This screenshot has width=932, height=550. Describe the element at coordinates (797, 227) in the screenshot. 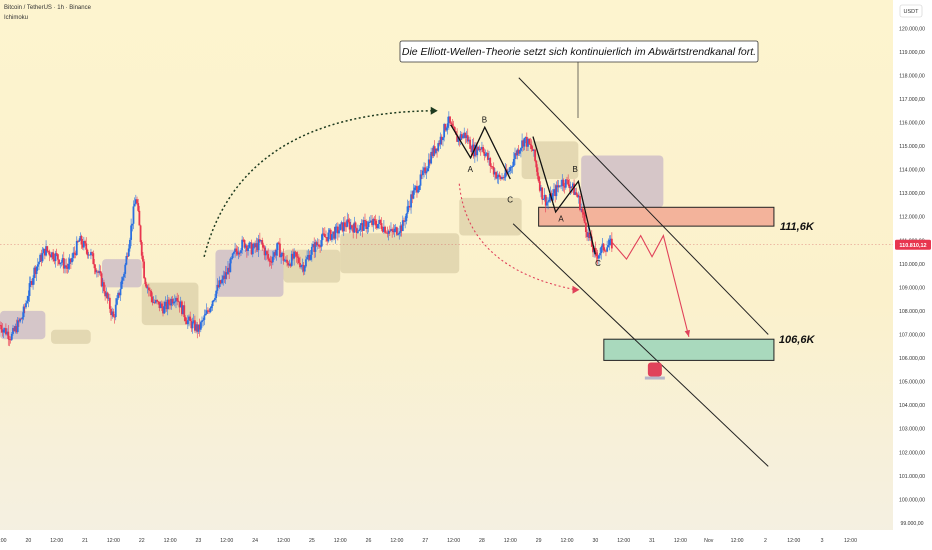

I see `resistance-zone-label: 111,6K` at that location.